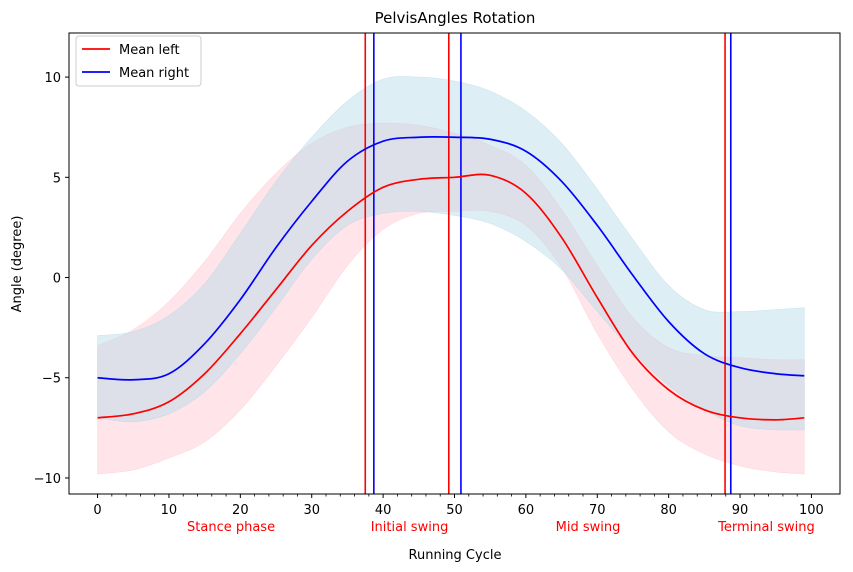  I want to click on x-tick-label: 50, so click(454, 510).